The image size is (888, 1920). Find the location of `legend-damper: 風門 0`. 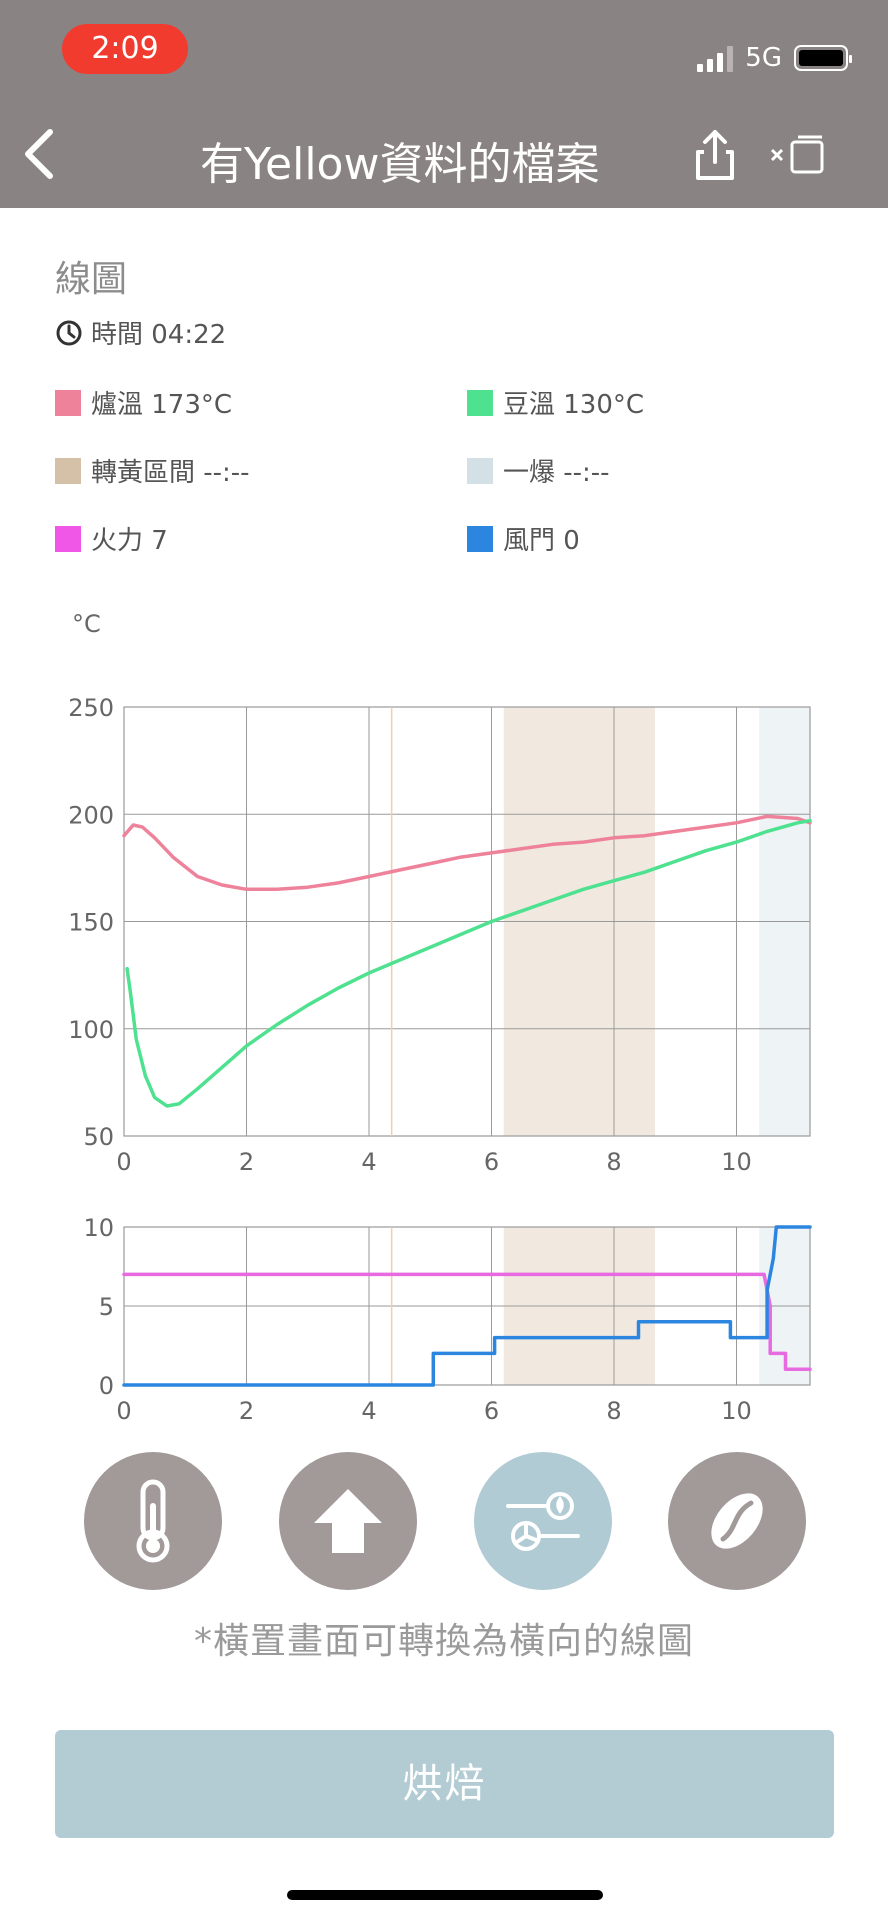

legend-damper: 風門 0 is located at coordinates (523, 538).